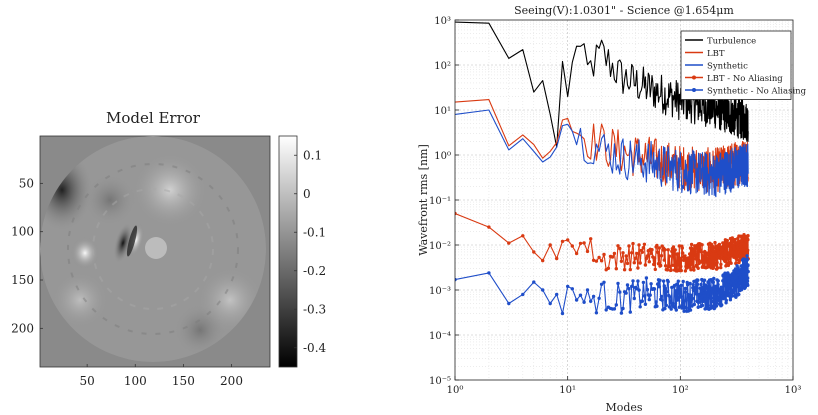 This screenshot has height=415, width=818. Describe the element at coordinates (22, 232) in the screenshot. I see `y-tick-label: 100` at that location.